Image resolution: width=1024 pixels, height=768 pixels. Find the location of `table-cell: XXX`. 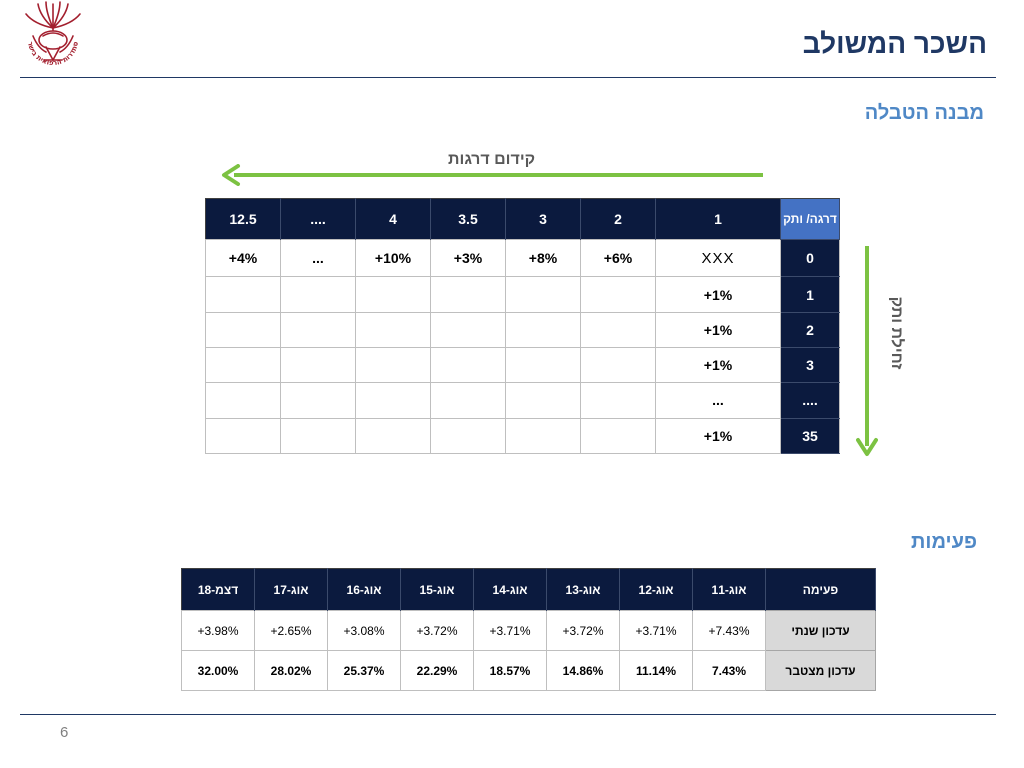

table-cell: XXX is located at coordinates (718, 258).